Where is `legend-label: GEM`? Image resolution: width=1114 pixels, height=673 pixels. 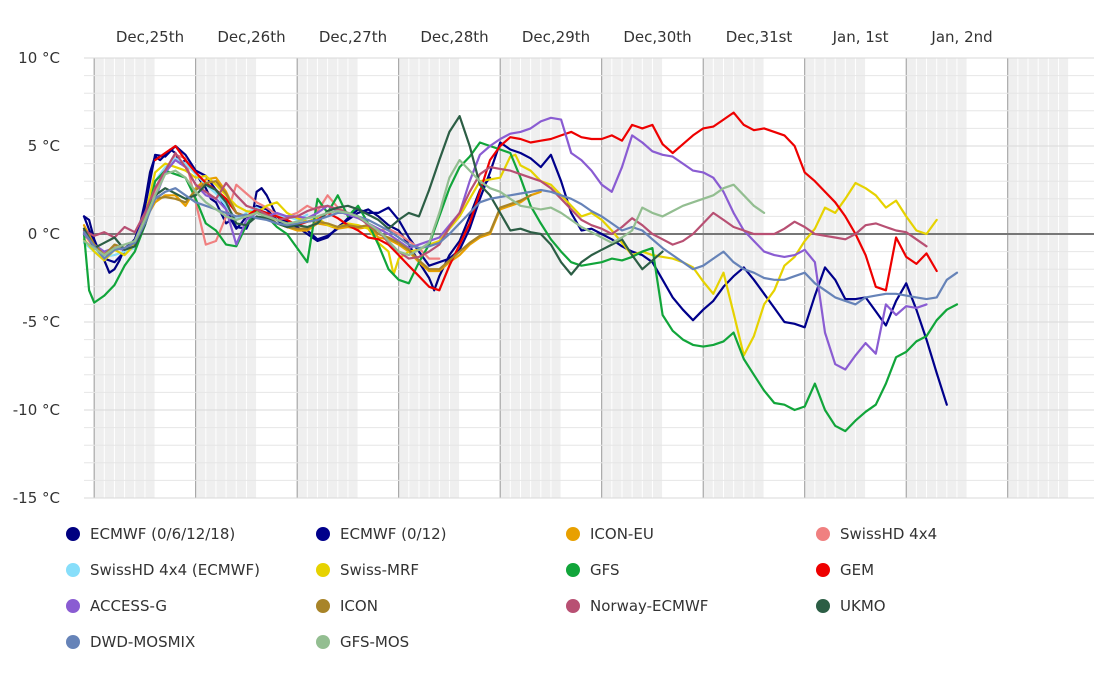 legend-label: GEM is located at coordinates (857, 570).